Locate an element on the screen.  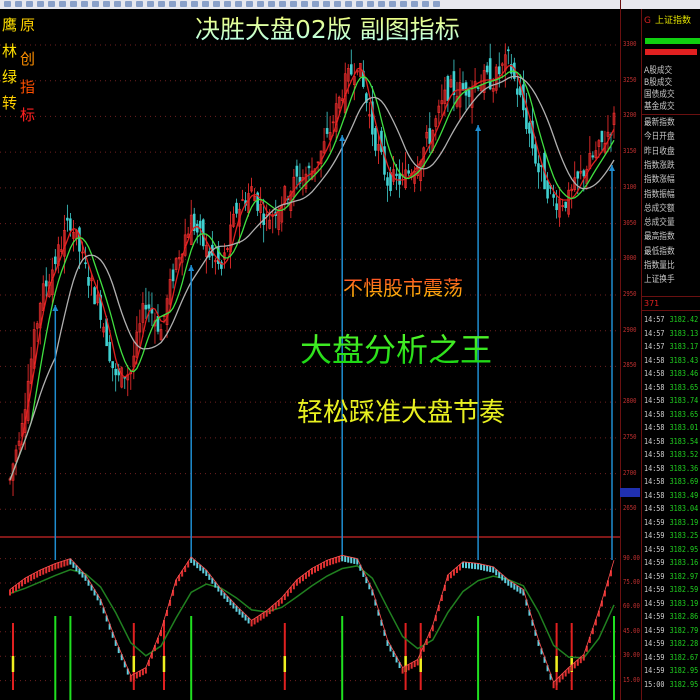
tick-price: 3182.59 is located at coordinates (684, 589).